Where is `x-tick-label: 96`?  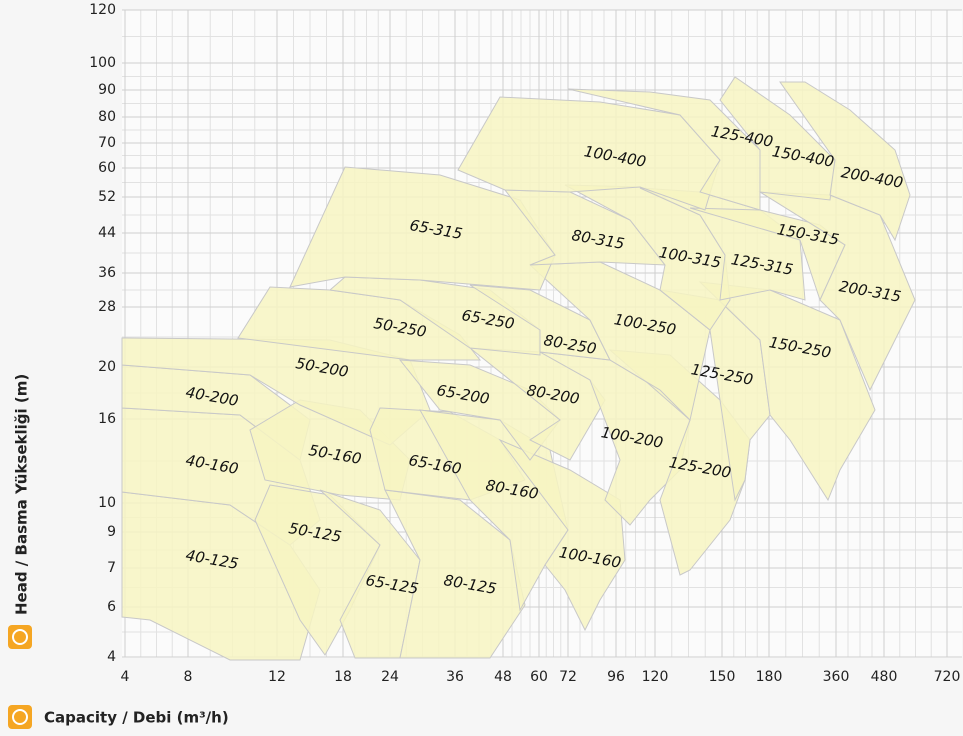
x-tick-label: 96 is located at coordinates (616, 677).